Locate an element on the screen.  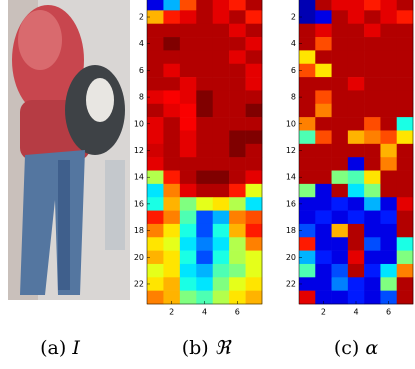
caption: (c) α is located at coordinates (356, 348).